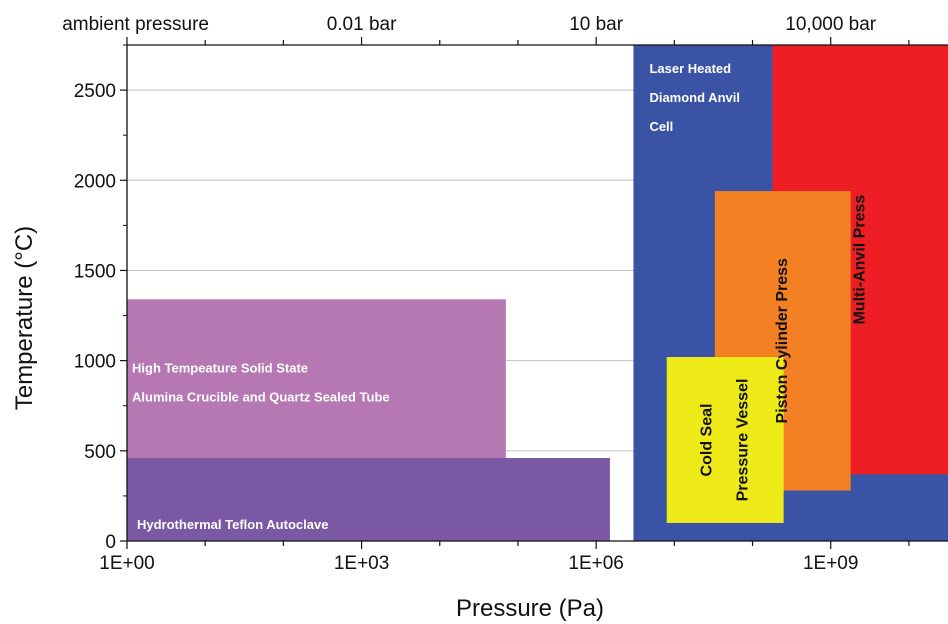 The image size is (948, 624). I want to click on y-tick-label: 2500, so click(95, 91).